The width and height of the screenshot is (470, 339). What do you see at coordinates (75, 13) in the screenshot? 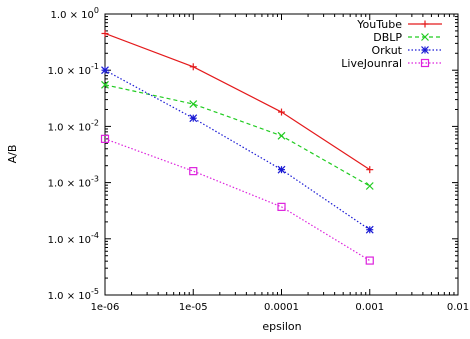
I see `y-tick-label: 1.0 × 100` at bounding box center [75, 13].